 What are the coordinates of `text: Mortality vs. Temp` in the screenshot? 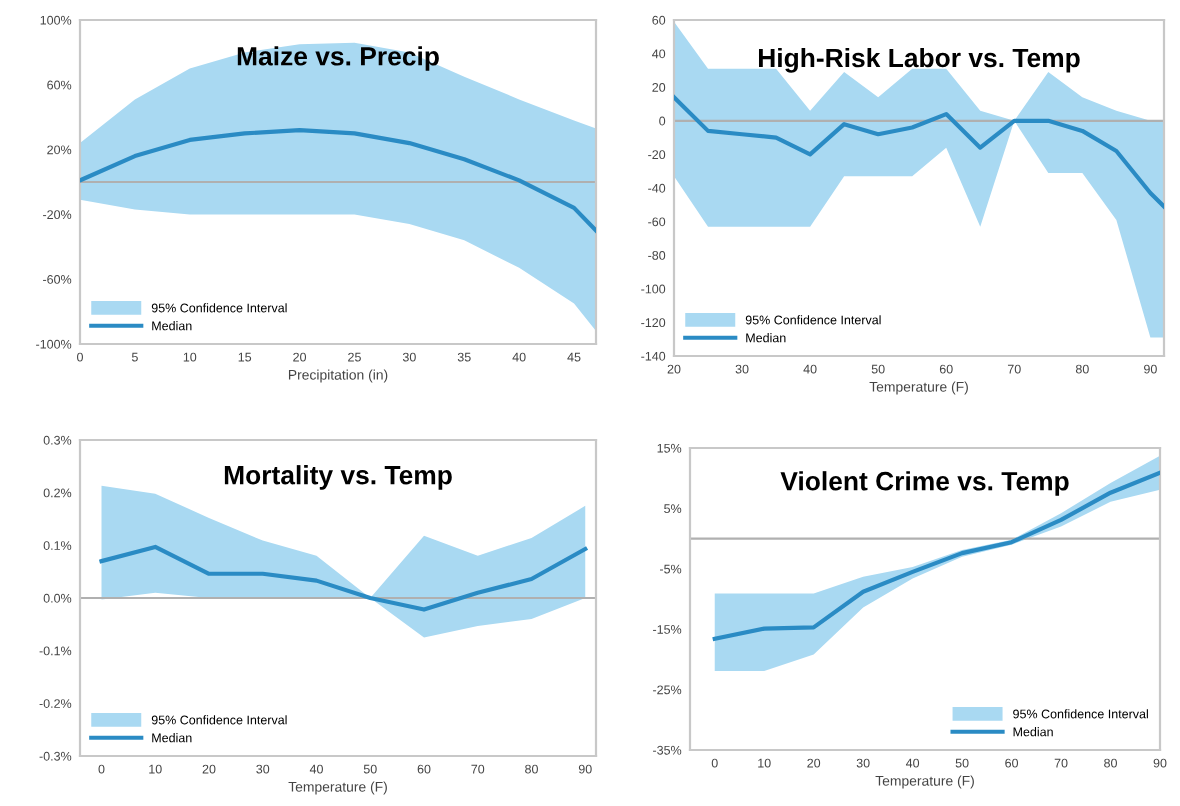 It's located at (338, 477).